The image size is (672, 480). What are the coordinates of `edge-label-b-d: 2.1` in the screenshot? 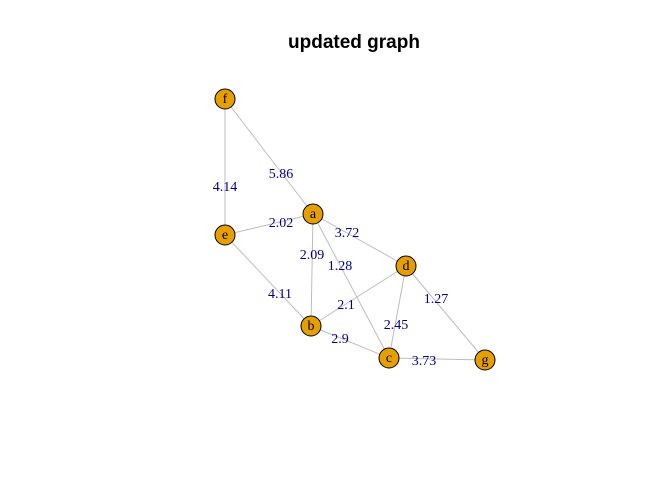 It's located at (346, 305).